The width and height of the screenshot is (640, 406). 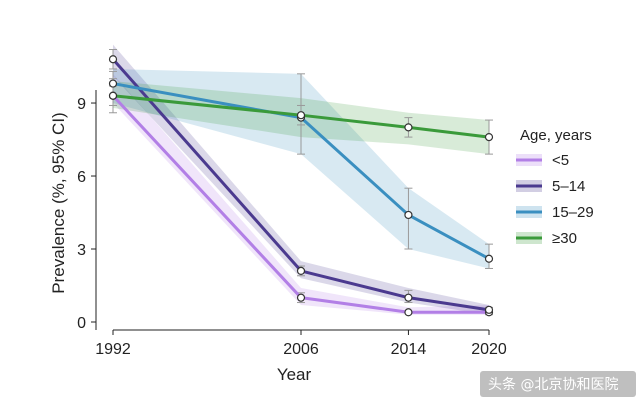 I want to click on x-tick-label-1992: 1992, so click(x=113, y=349).